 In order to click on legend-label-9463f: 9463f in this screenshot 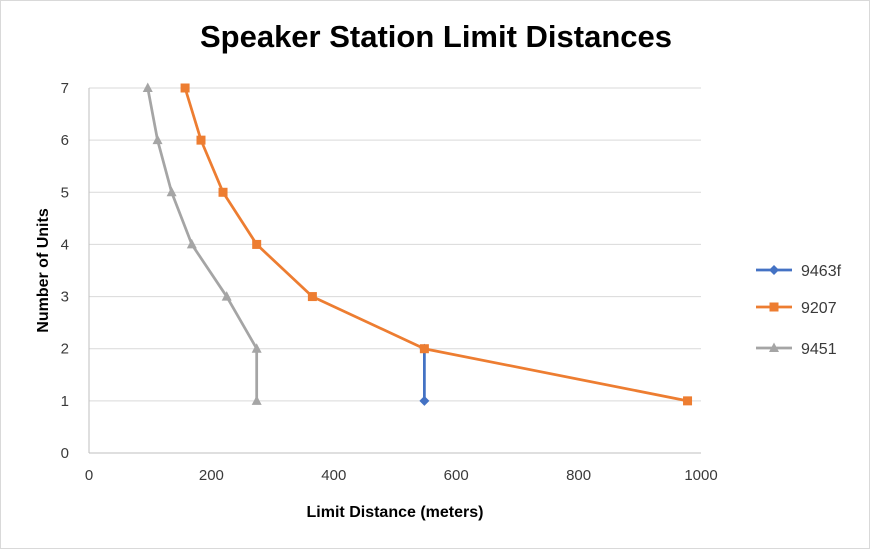, I will do `click(821, 271)`.